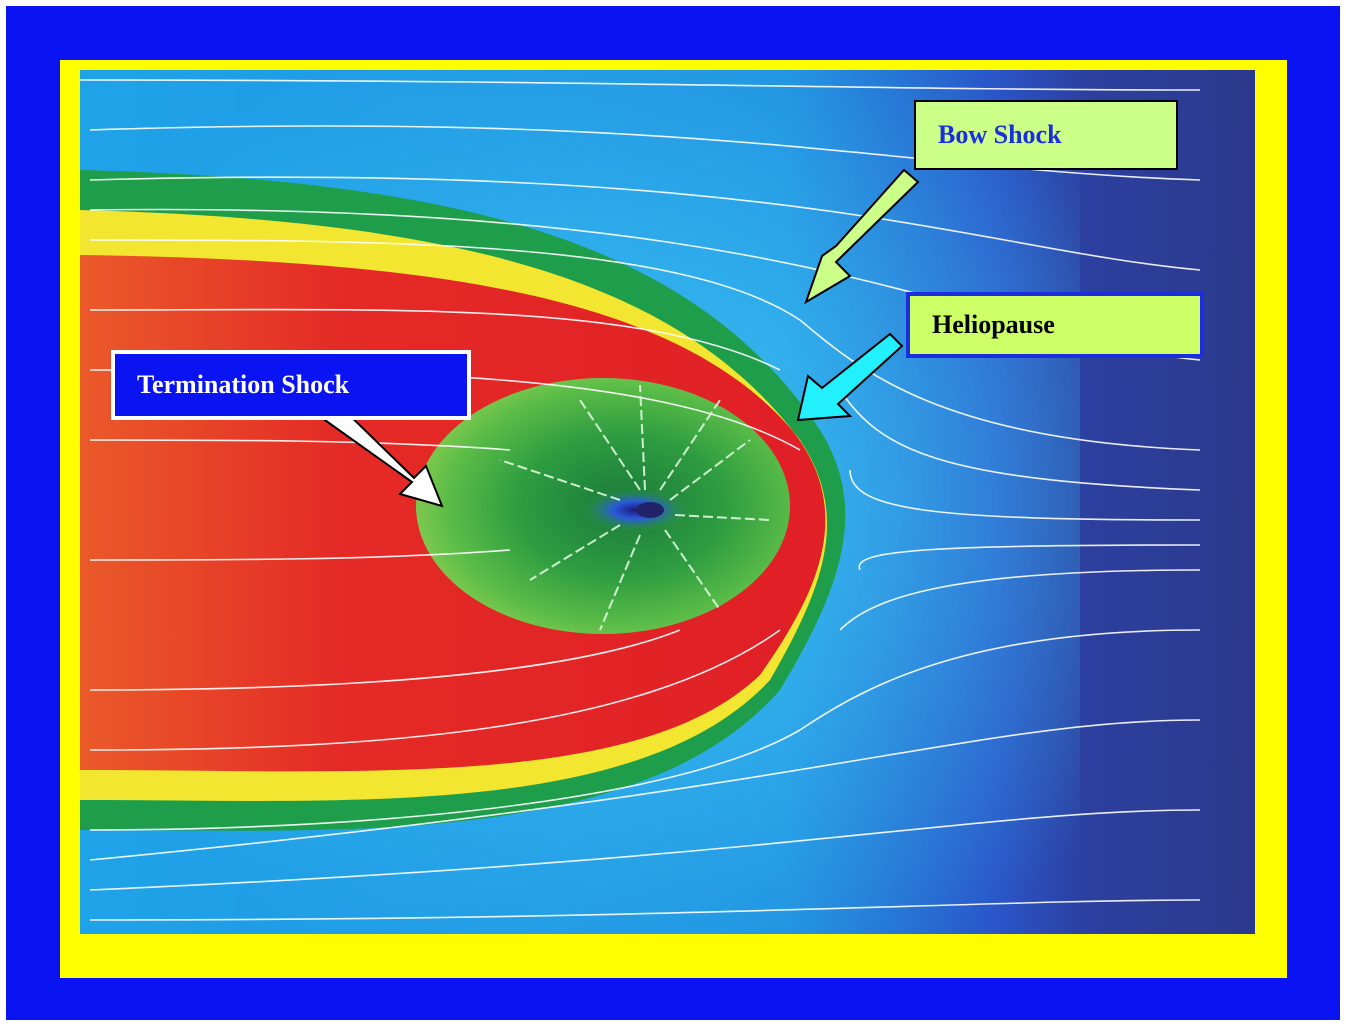 This screenshot has height=1027, width=1346. I want to click on solar-wind-flow-lines, so click(635, 507).